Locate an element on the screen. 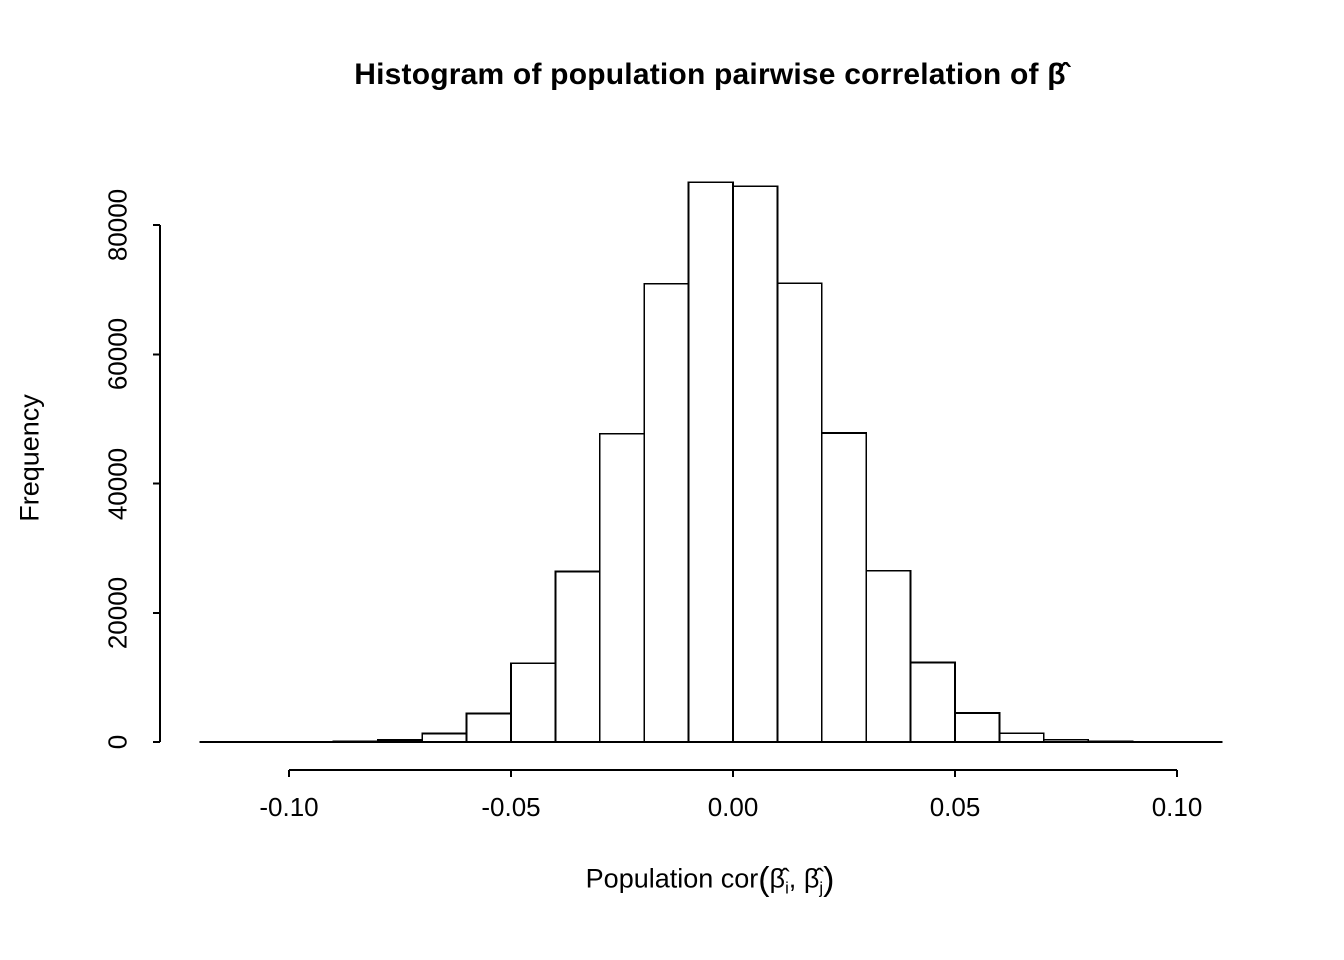 Image resolution: width=1344 pixels, height=960 pixels. y-tick-label: 20000 is located at coordinates (117, 612).